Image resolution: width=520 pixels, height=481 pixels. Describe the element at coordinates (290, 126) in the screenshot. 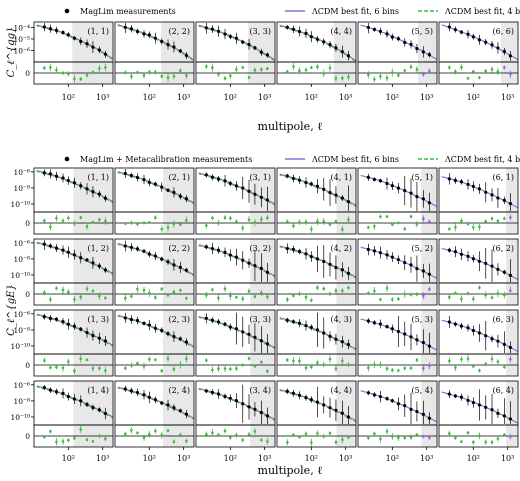

I see `top-xlabel: multipole, ℓ` at that location.